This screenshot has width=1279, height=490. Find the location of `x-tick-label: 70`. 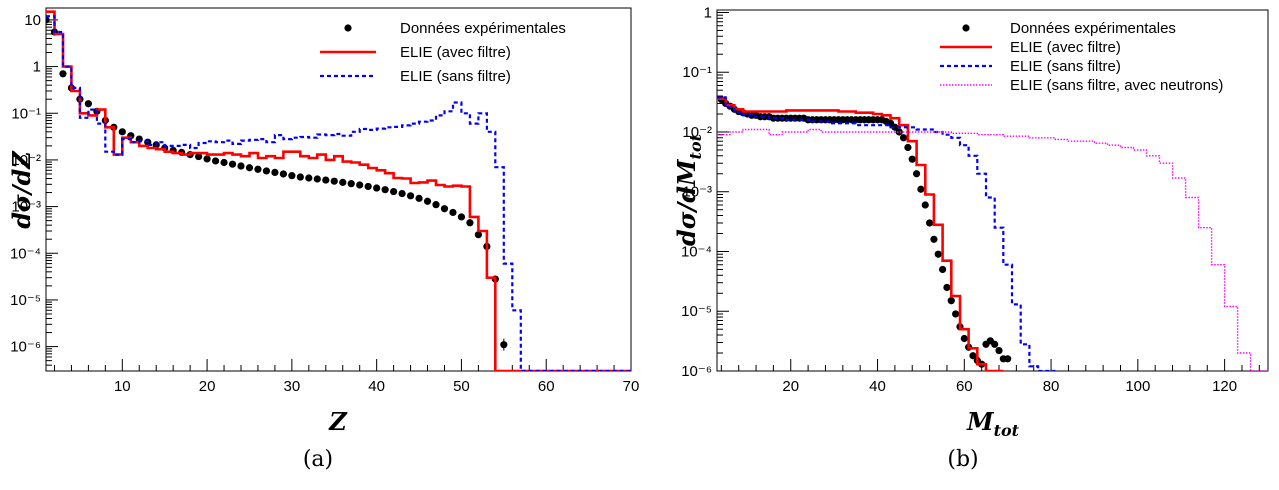

x-tick-label: 70 is located at coordinates (631, 386).